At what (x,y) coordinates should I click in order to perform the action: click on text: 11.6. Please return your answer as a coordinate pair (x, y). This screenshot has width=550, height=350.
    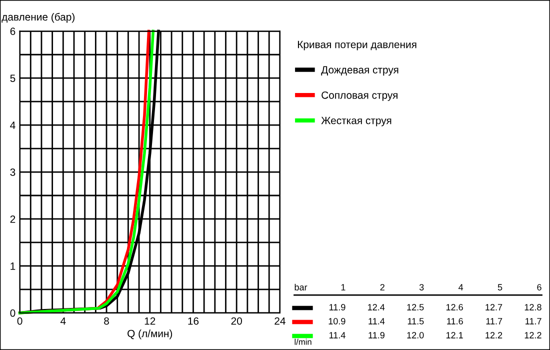
    Looking at the image, I should click on (455, 321).